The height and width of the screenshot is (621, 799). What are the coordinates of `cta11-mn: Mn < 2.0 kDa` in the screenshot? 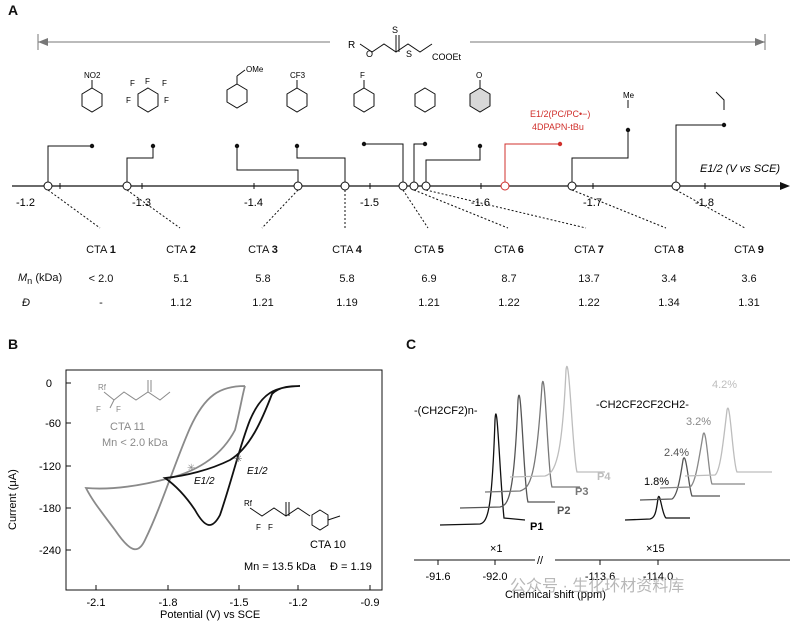 It's located at (135, 443).